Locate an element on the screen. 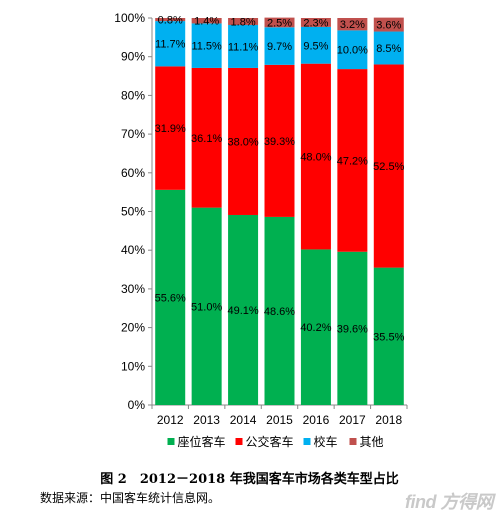  data-label: 2.3% is located at coordinates (315, 23).